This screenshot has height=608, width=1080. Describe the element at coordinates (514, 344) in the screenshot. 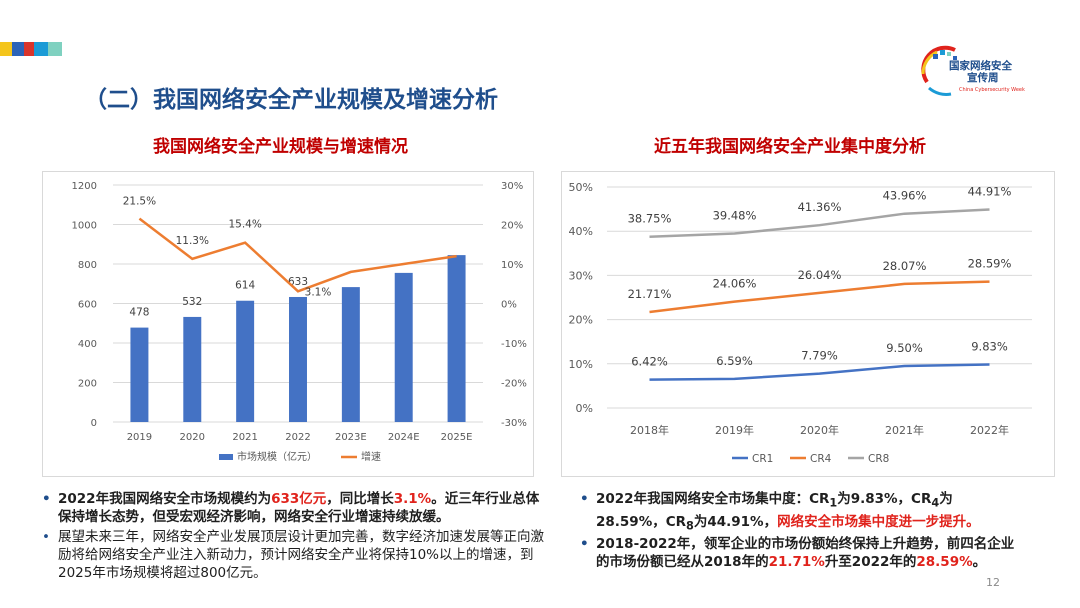

I see `y-tick-right: -10%` at that location.